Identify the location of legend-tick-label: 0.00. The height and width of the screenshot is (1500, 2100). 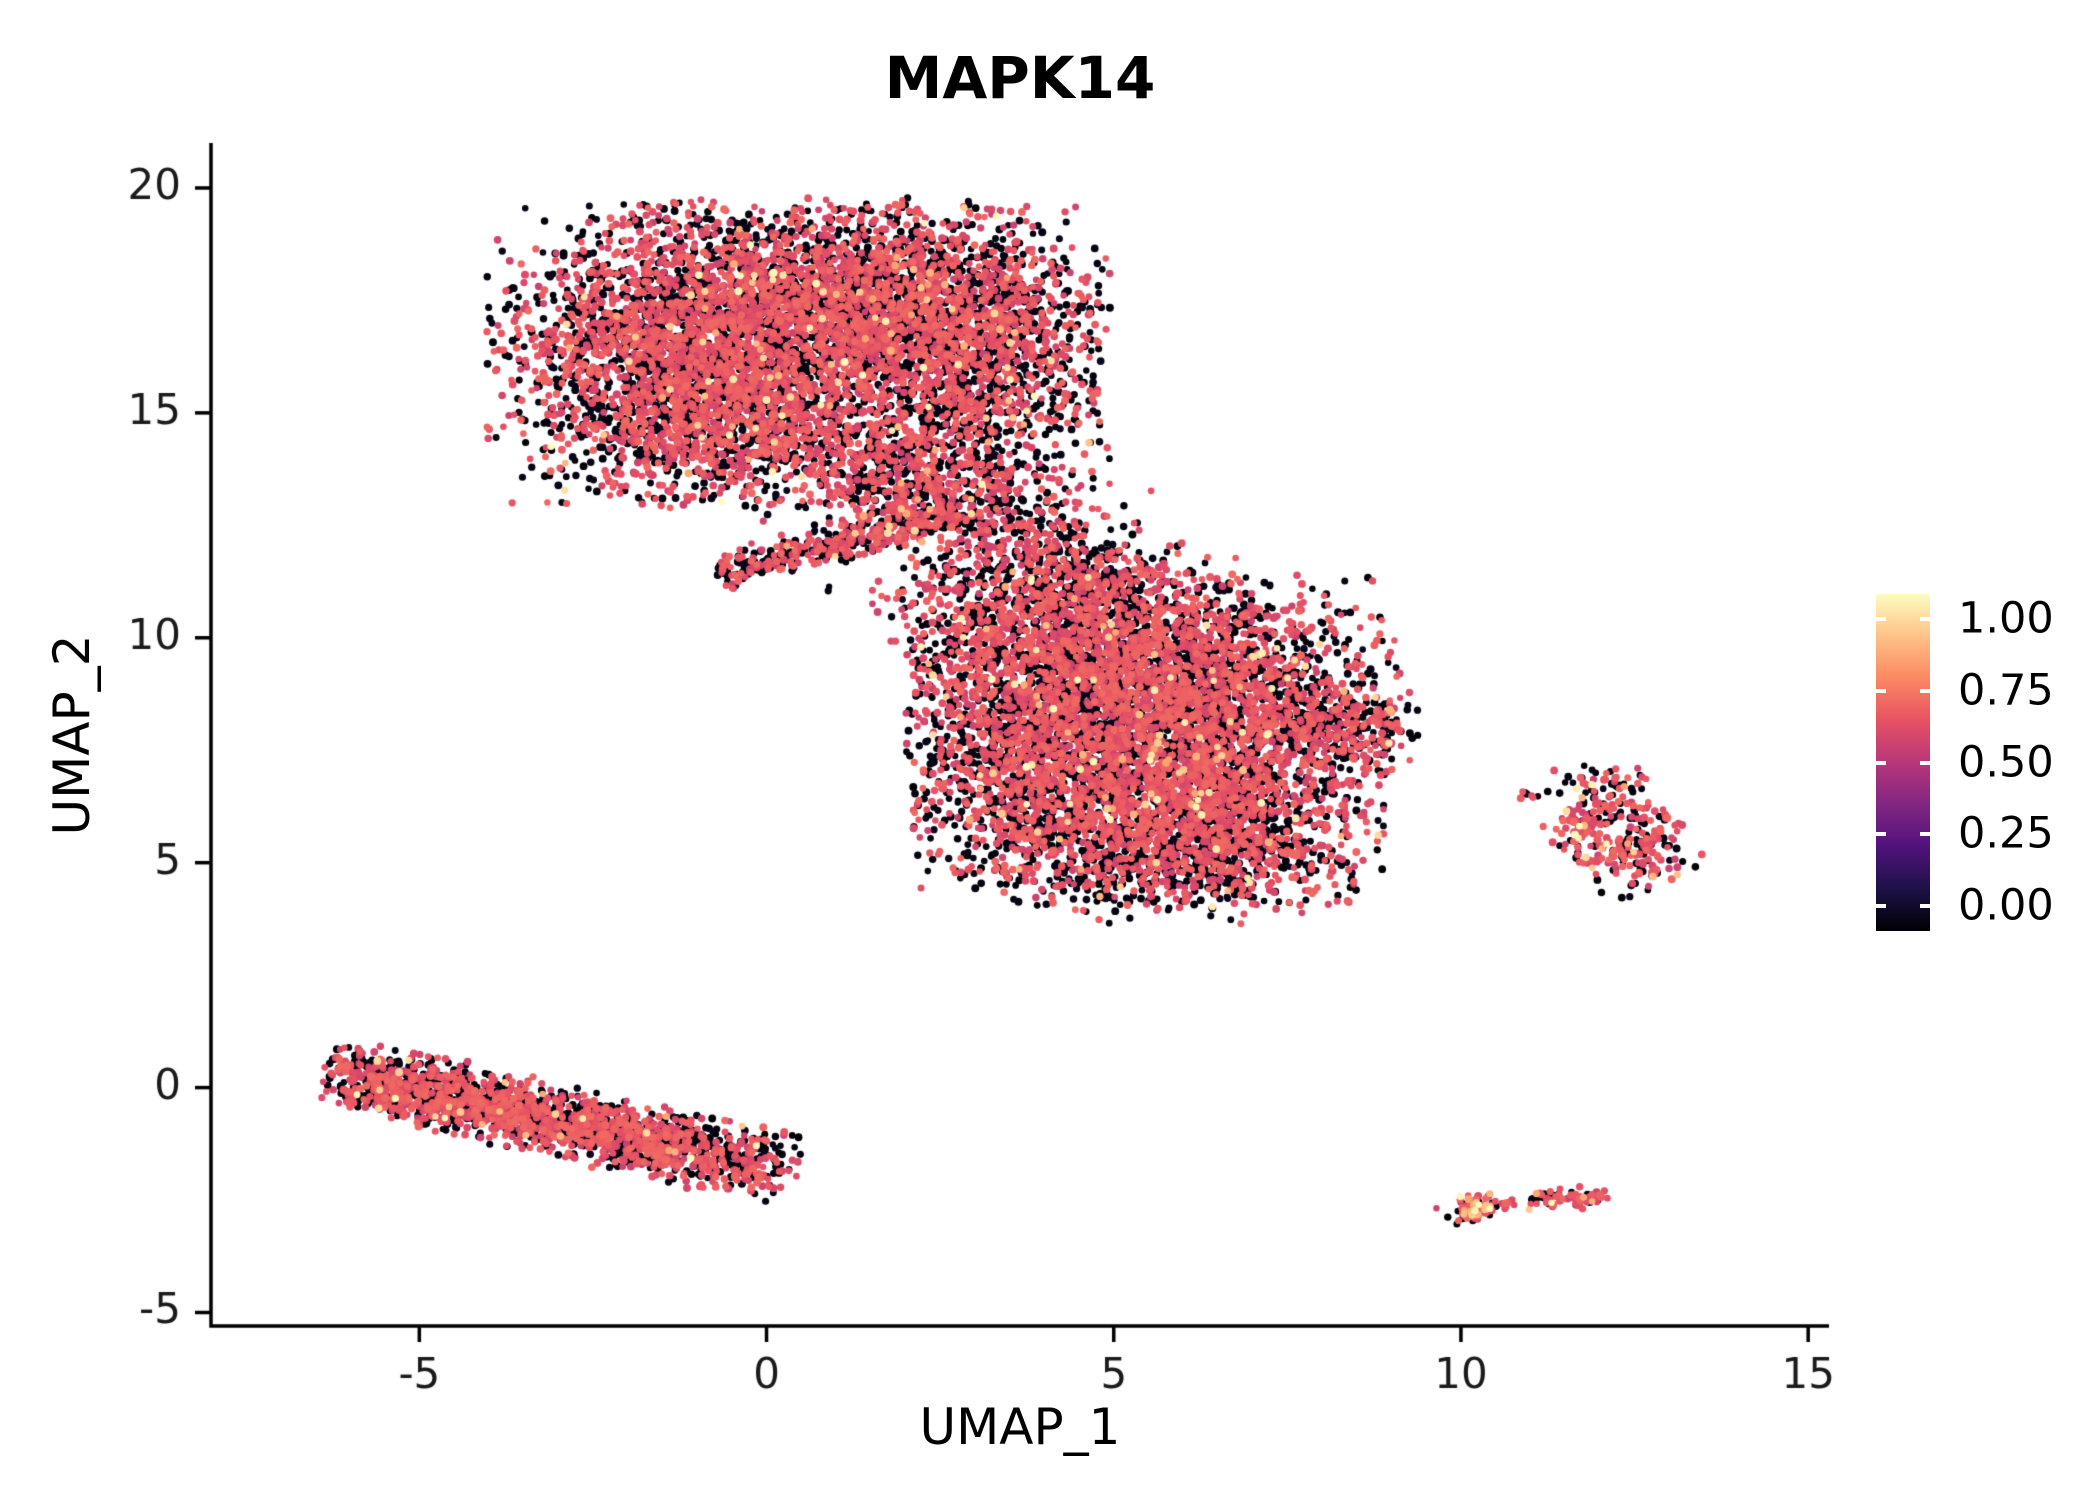
(2006, 905).